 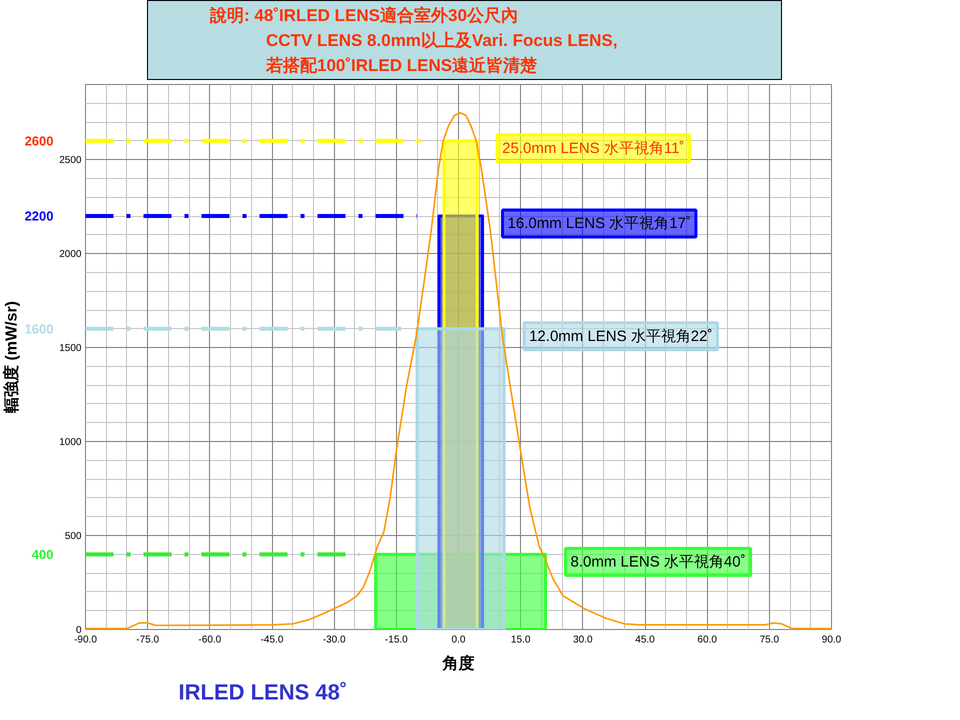 I want to click on x-tick-label: -60.0, so click(x=210, y=640).